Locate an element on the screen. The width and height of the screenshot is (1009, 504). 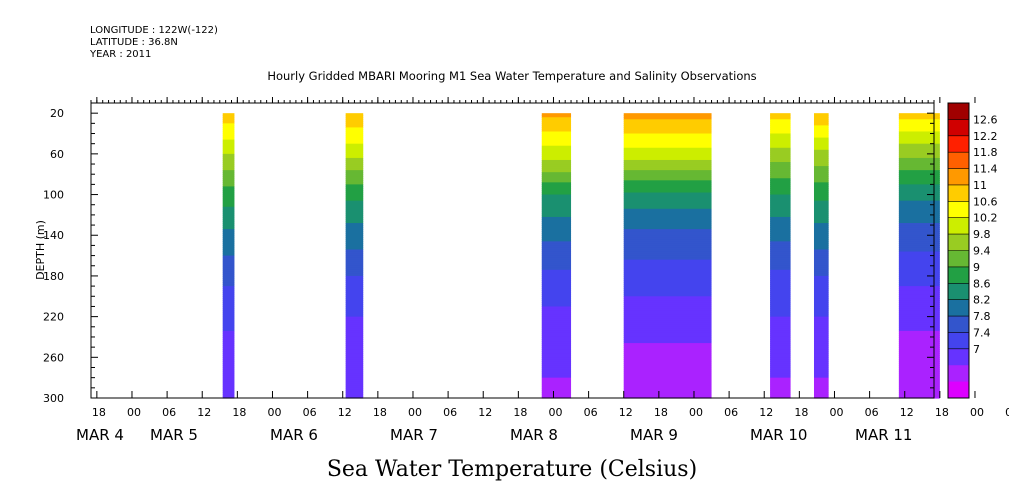
x-tick-label: 12 is located at coordinates (907, 412).